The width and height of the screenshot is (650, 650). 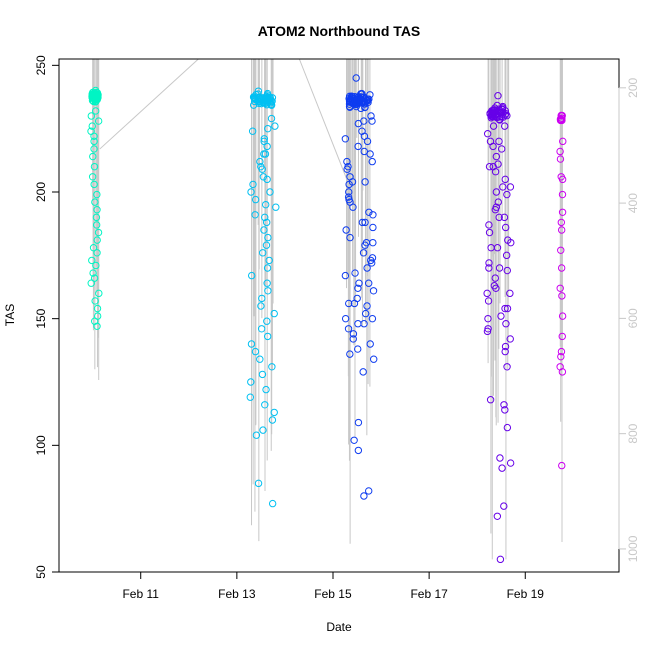 What do you see at coordinates (339, 31) in the screenshot?
I see `chart-title: ATOM2 Northbound TAS` at bounding box center [339, 31].